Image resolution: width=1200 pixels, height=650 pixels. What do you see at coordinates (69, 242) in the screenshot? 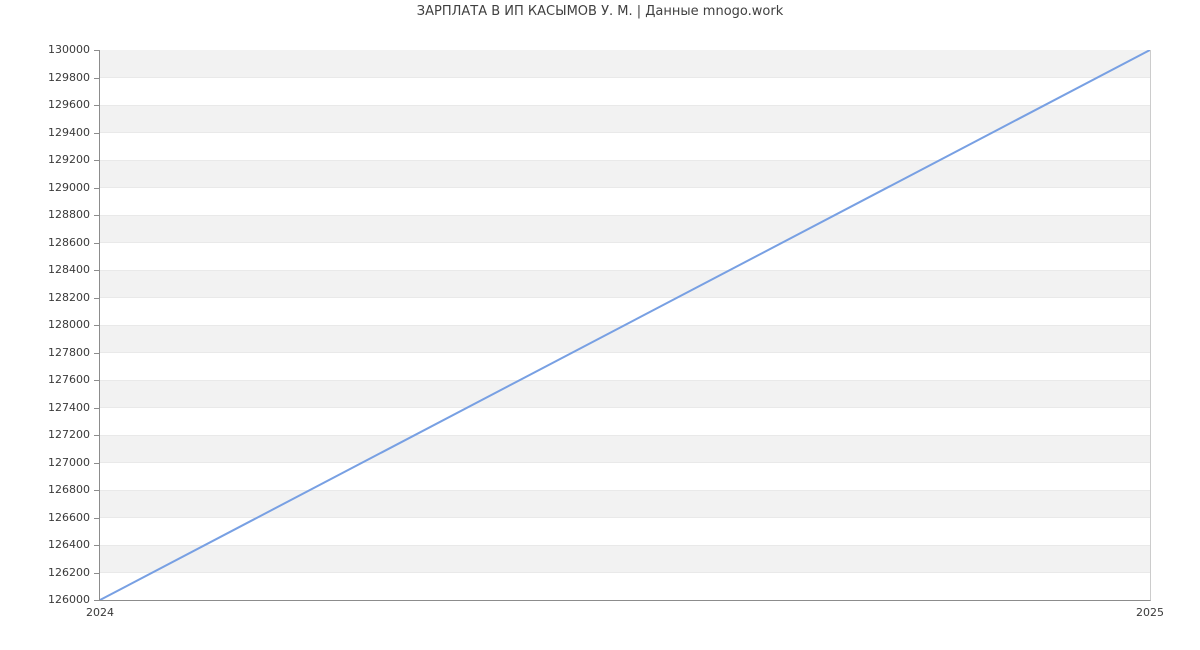
I see `y-tick-label: 128600` at bounding box center [69, 242].